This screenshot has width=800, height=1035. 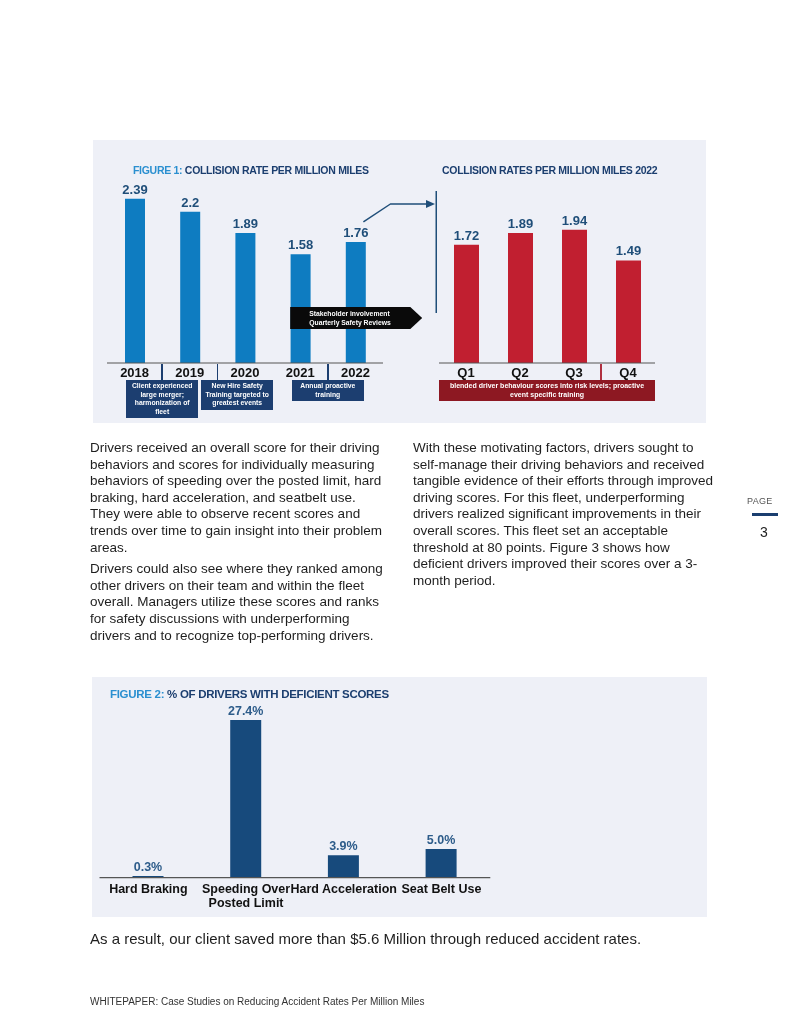 What do you see at coordinates (300, 372) in the screenshot?
I see `x-tick-label: 2021` at bounding box center [300, 372].